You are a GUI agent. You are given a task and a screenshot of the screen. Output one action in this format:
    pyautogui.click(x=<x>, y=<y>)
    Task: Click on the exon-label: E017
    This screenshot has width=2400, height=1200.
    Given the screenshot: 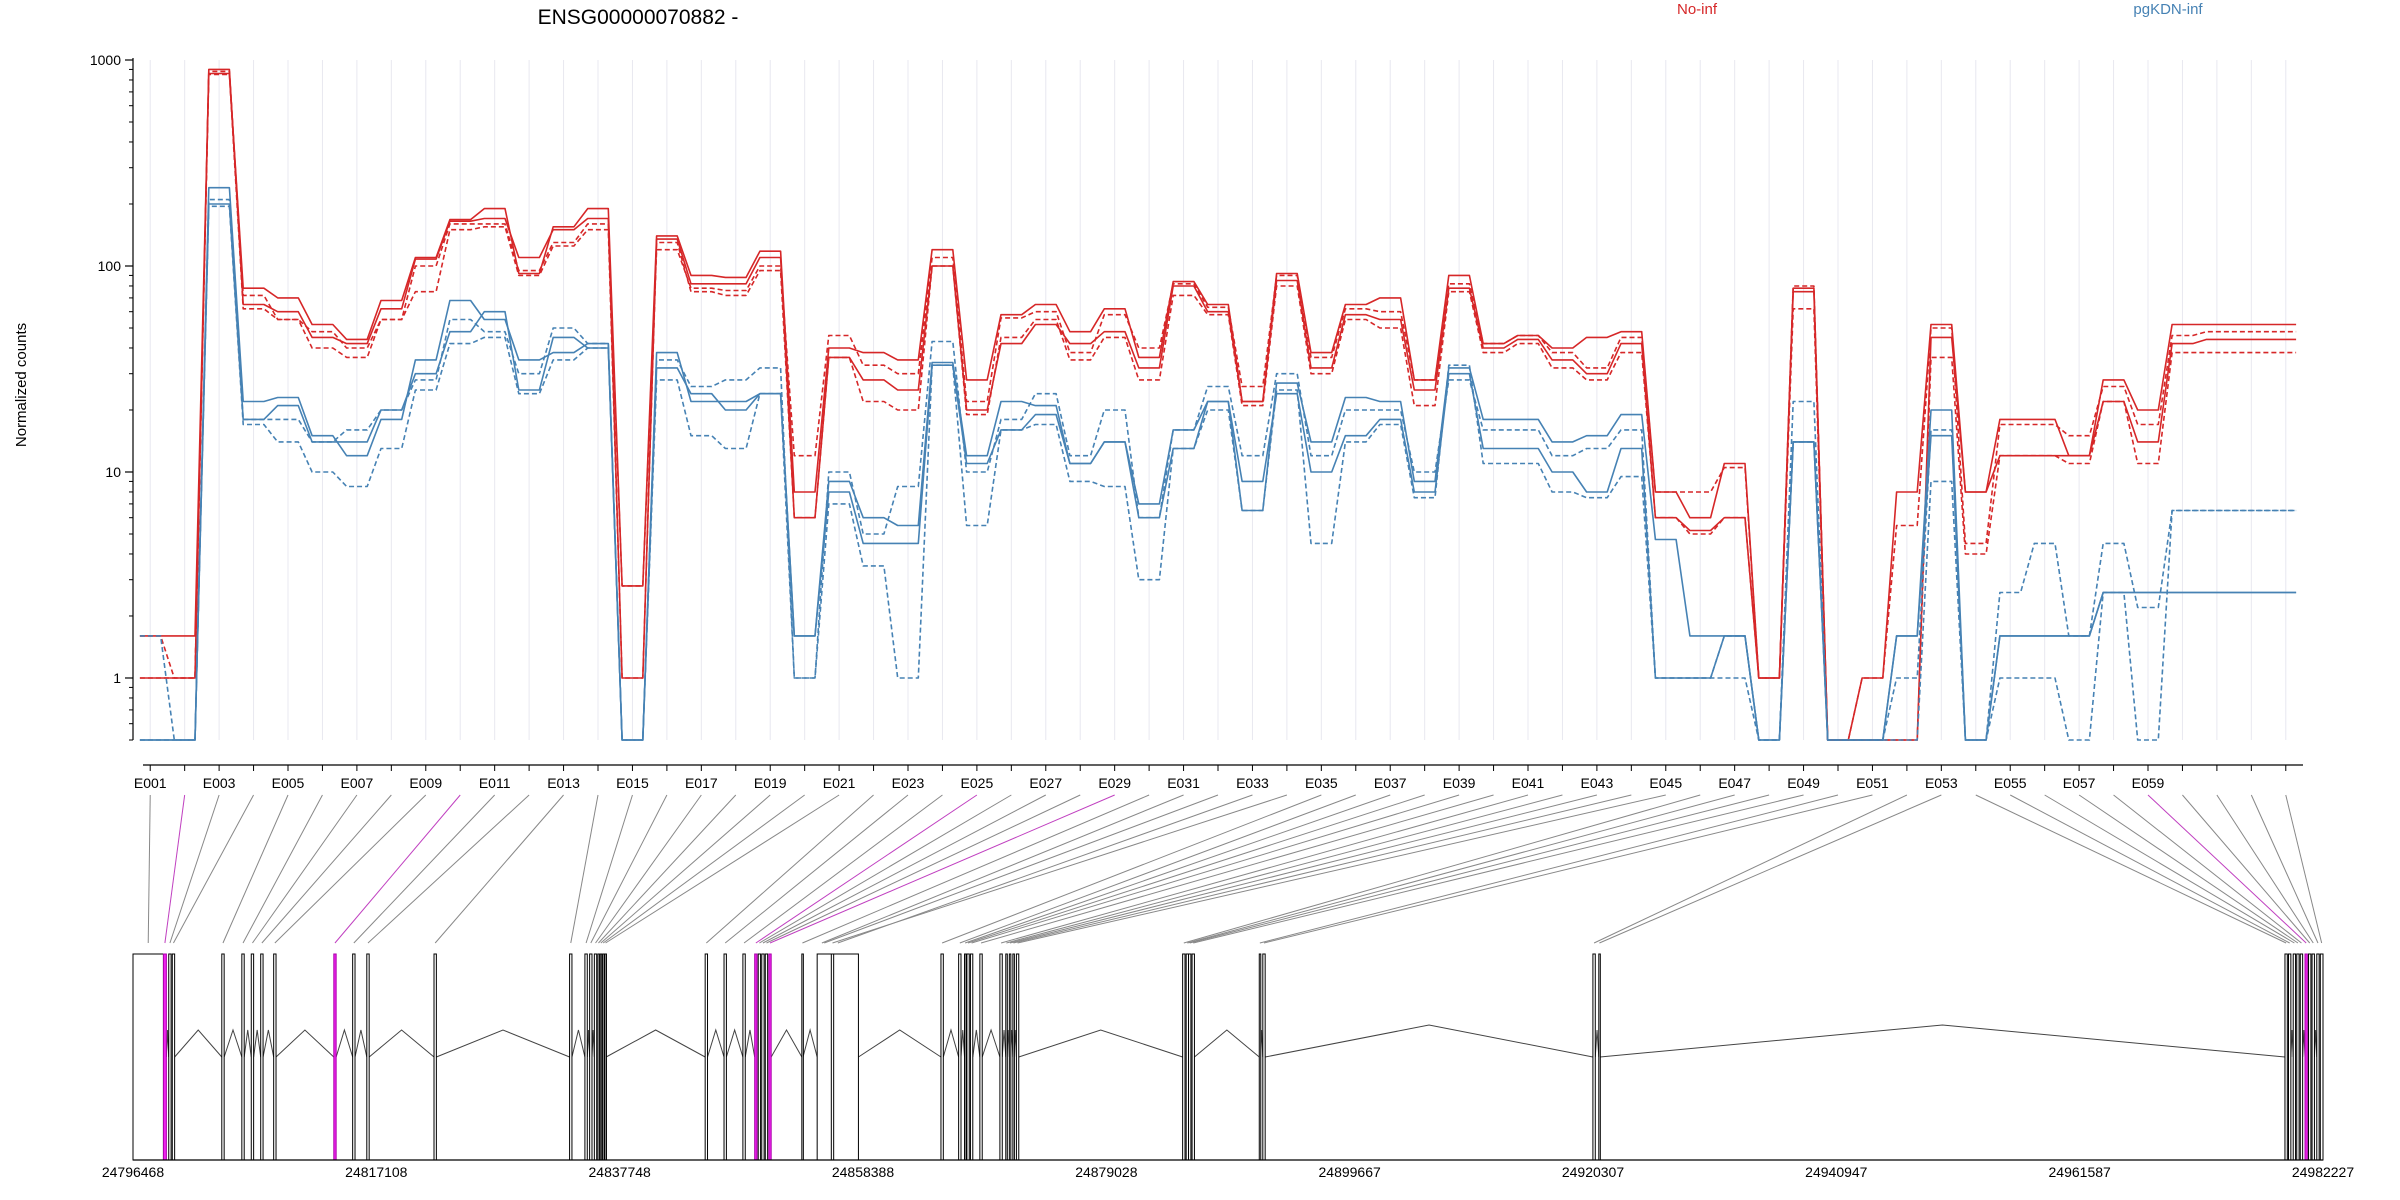 What is the action you would take?
    pyautogui.click(x=701, y=783)
    